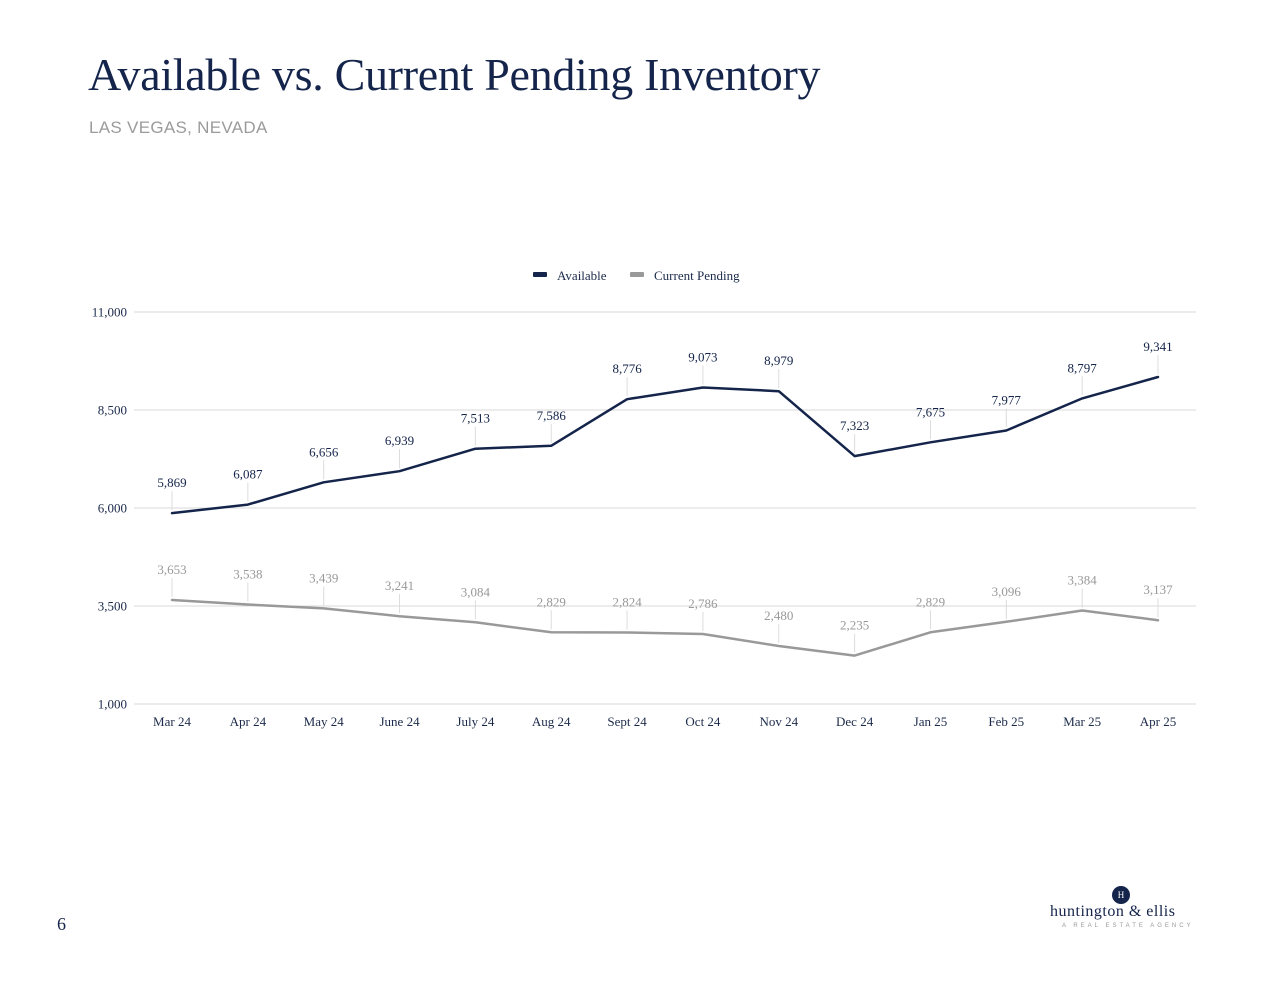 This screenshot has height=989, width=1280. Describe the element at coordinates (1082, 721) in the screenshot. I see `x-tick-label: Mar 25` at that location.